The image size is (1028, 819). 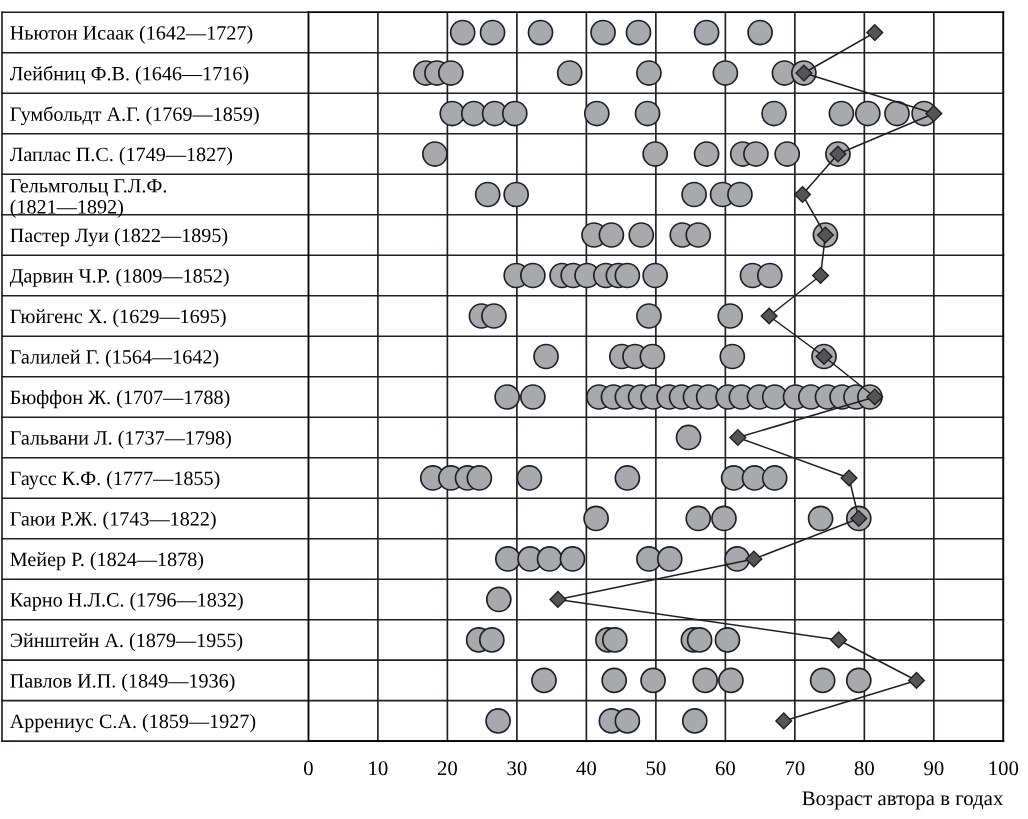 What do you see at coordinates (115, 480) in the screenshot?
I see `y-tick-label: Гаусс К.Ф. (1777—1855)` at bounding box center [115, 480].